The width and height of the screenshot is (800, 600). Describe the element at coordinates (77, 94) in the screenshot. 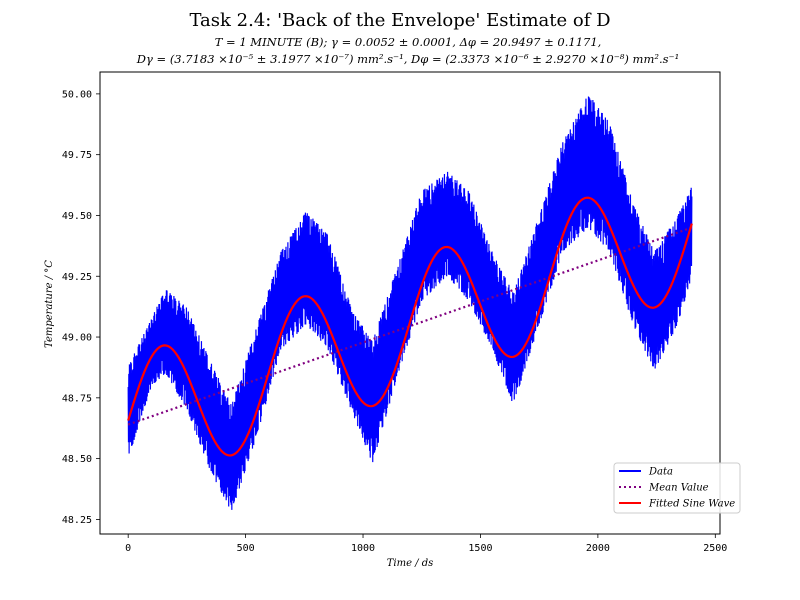

I see `y-tick-label: 50.00` at that location.